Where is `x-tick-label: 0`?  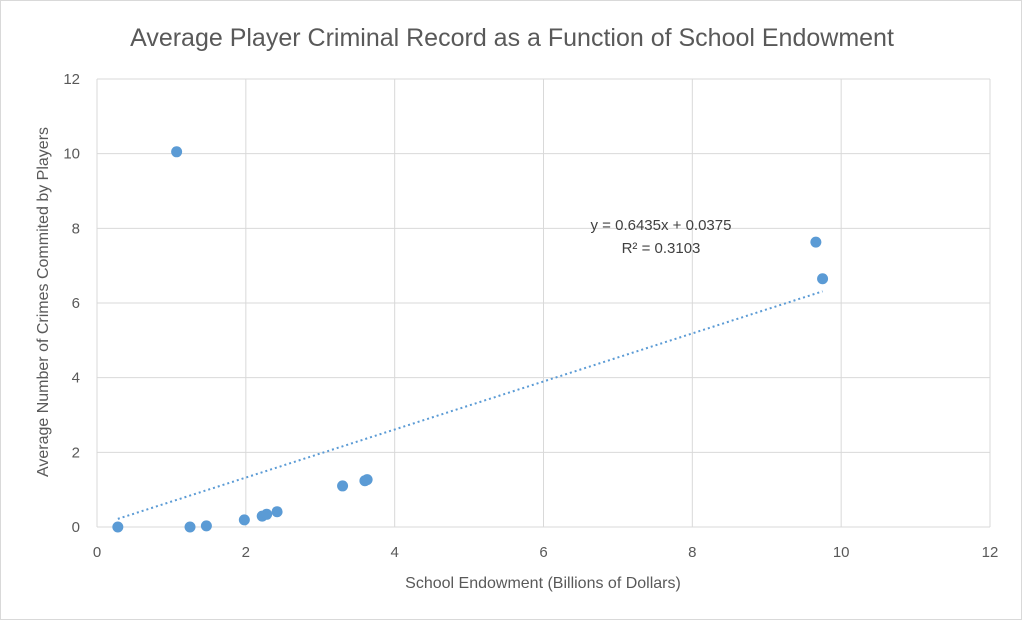
x-tick-label: 0 is located at coordinates (97, 552).